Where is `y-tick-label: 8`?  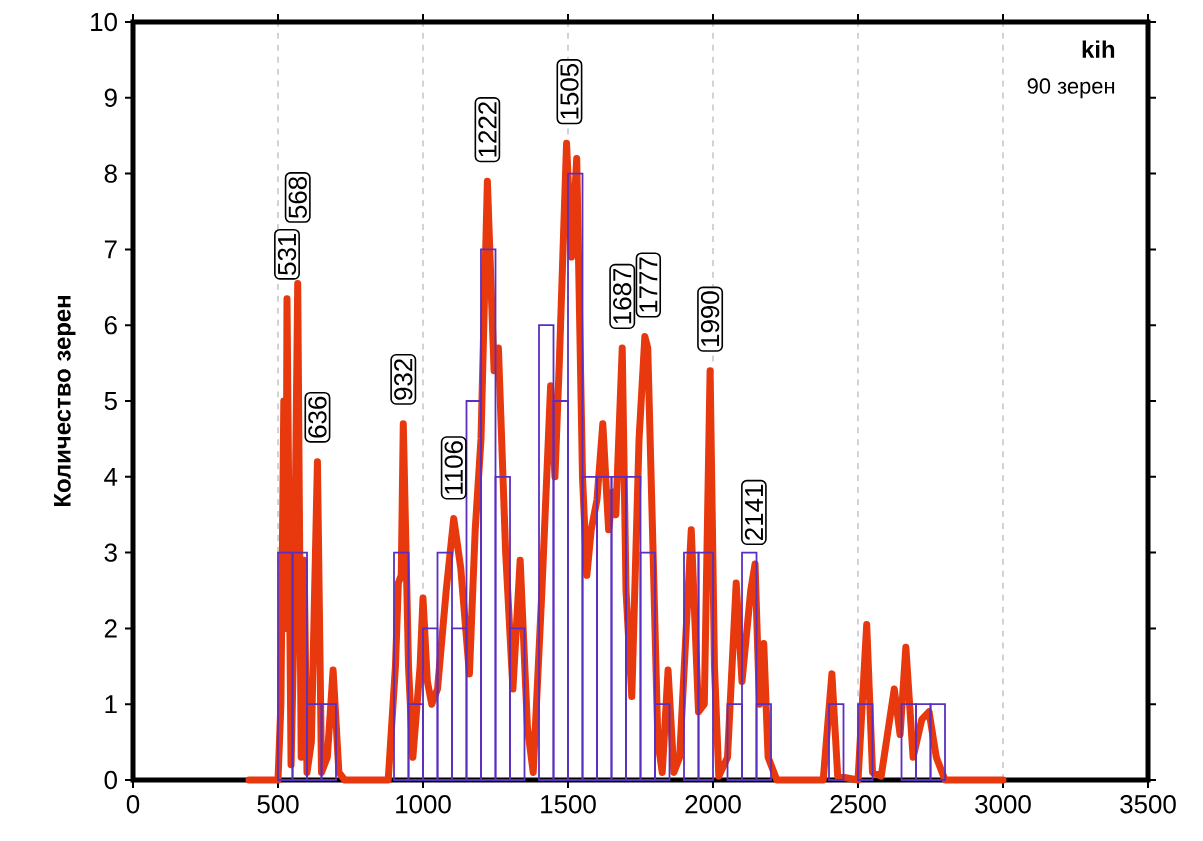
y-tick-label: 8 is located at coordinates (110, 173).